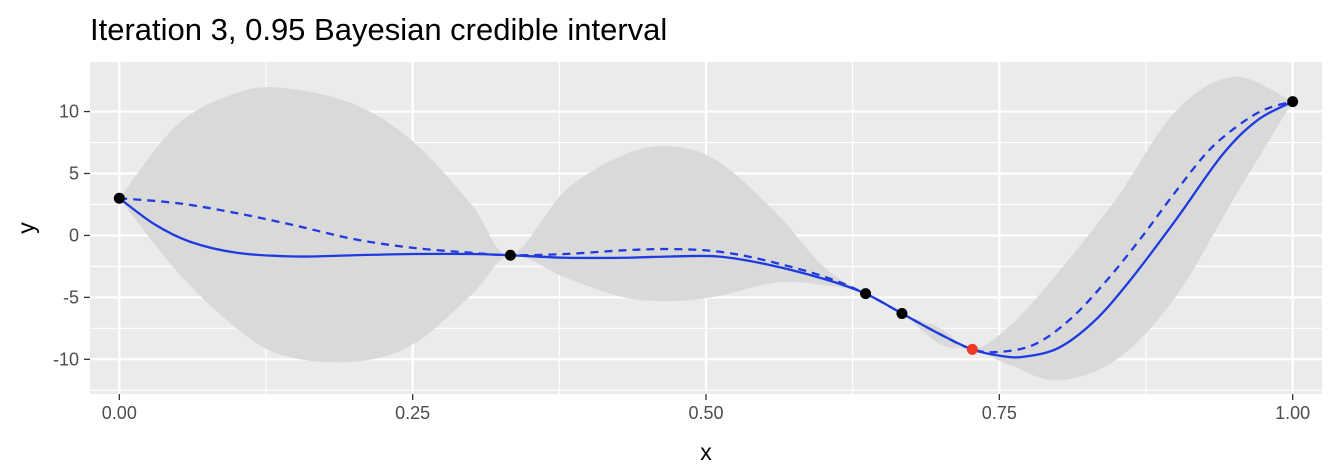  Describe the element at coordinates (999, 413) in the screenshot. I see `x-tick-label: 0.75` at that location.